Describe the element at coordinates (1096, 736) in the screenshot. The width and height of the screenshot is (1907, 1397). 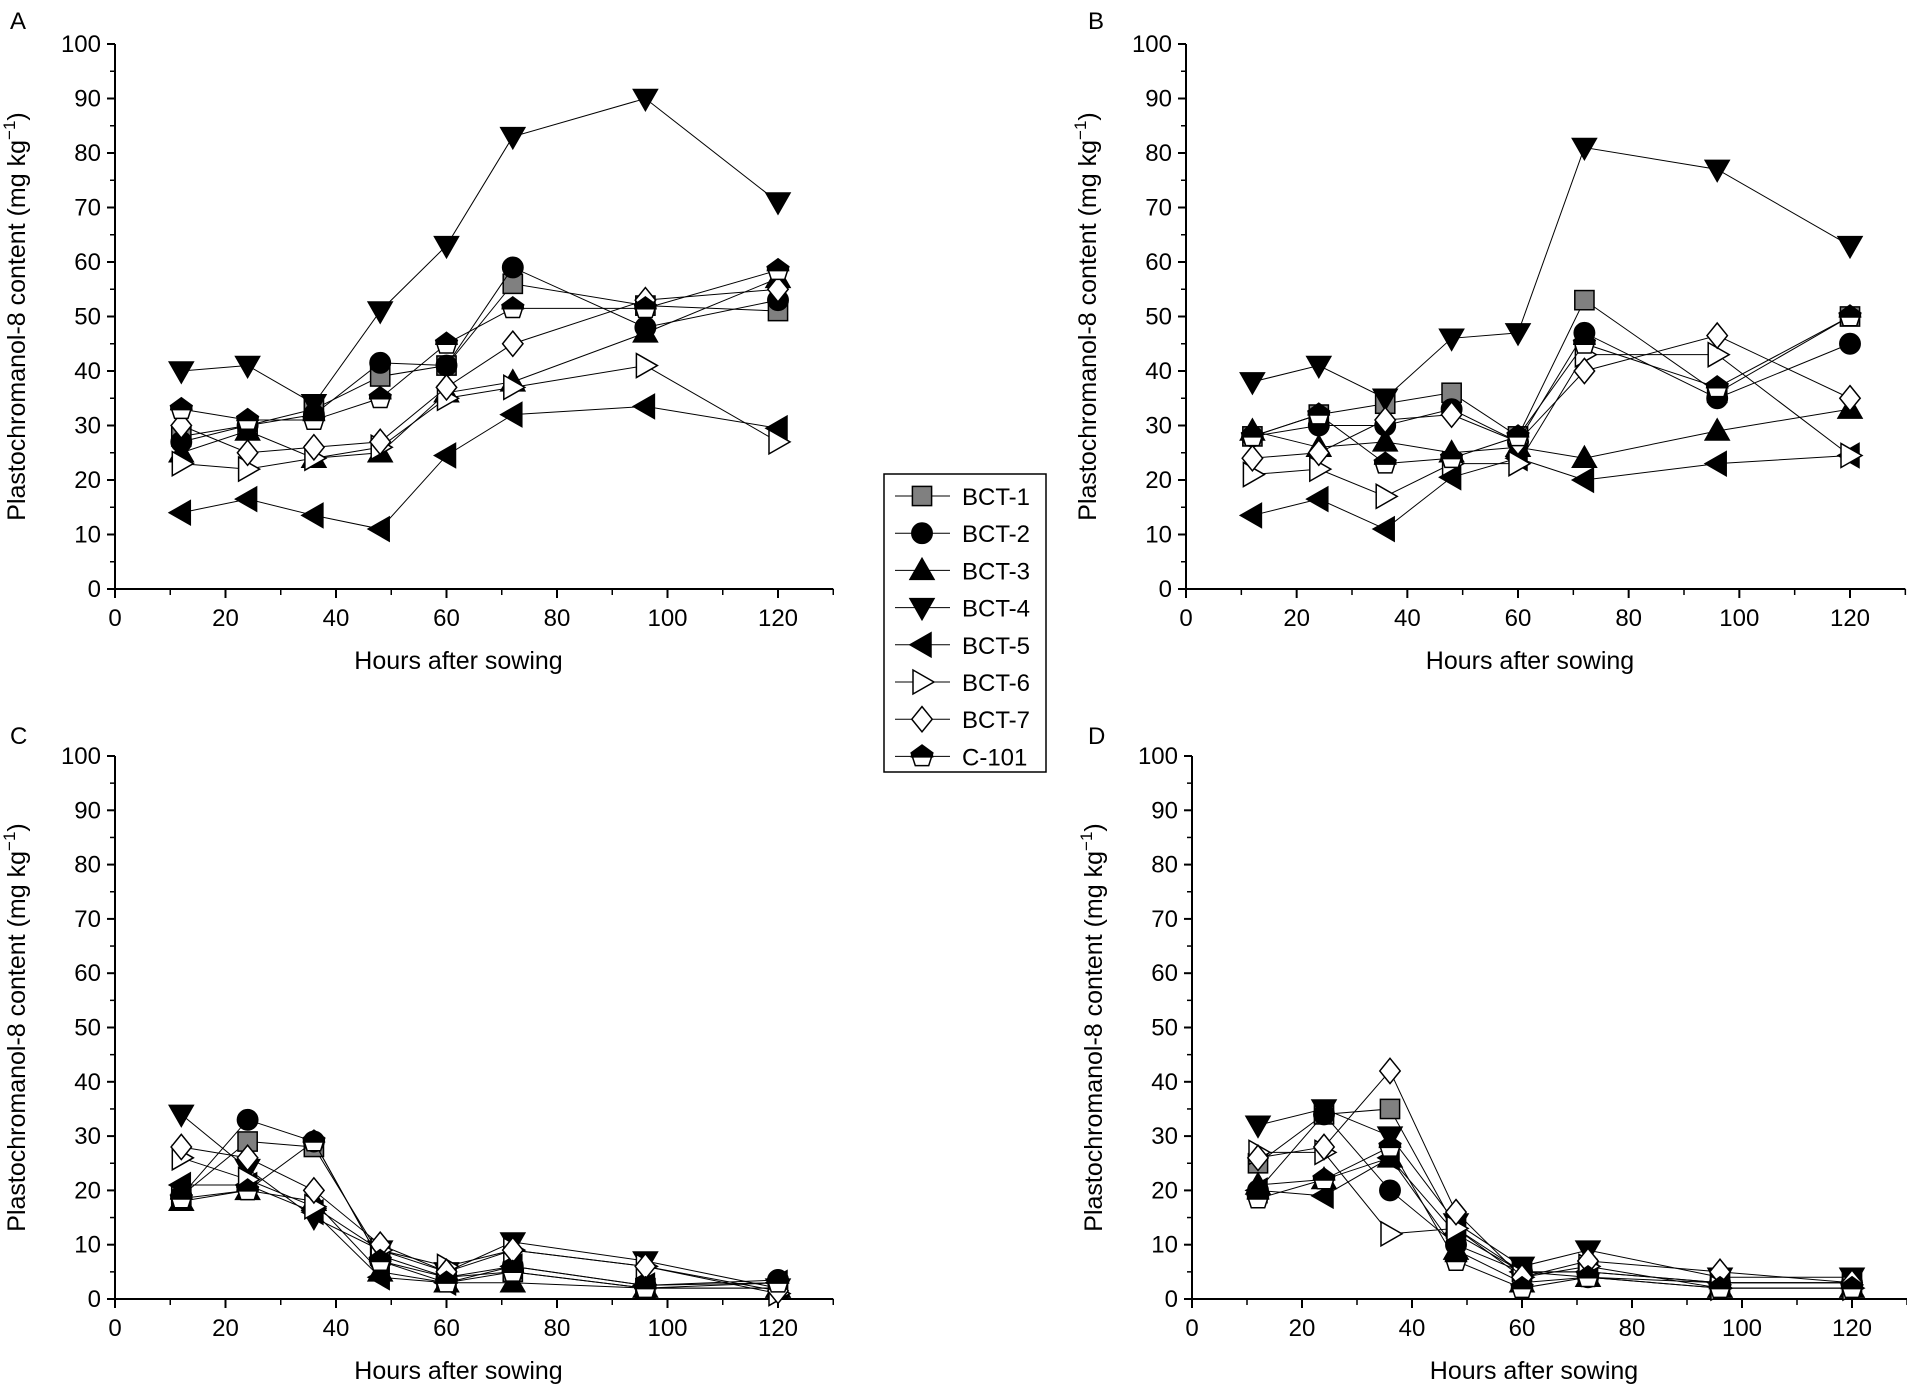
I see `panel-label: D` at that location.